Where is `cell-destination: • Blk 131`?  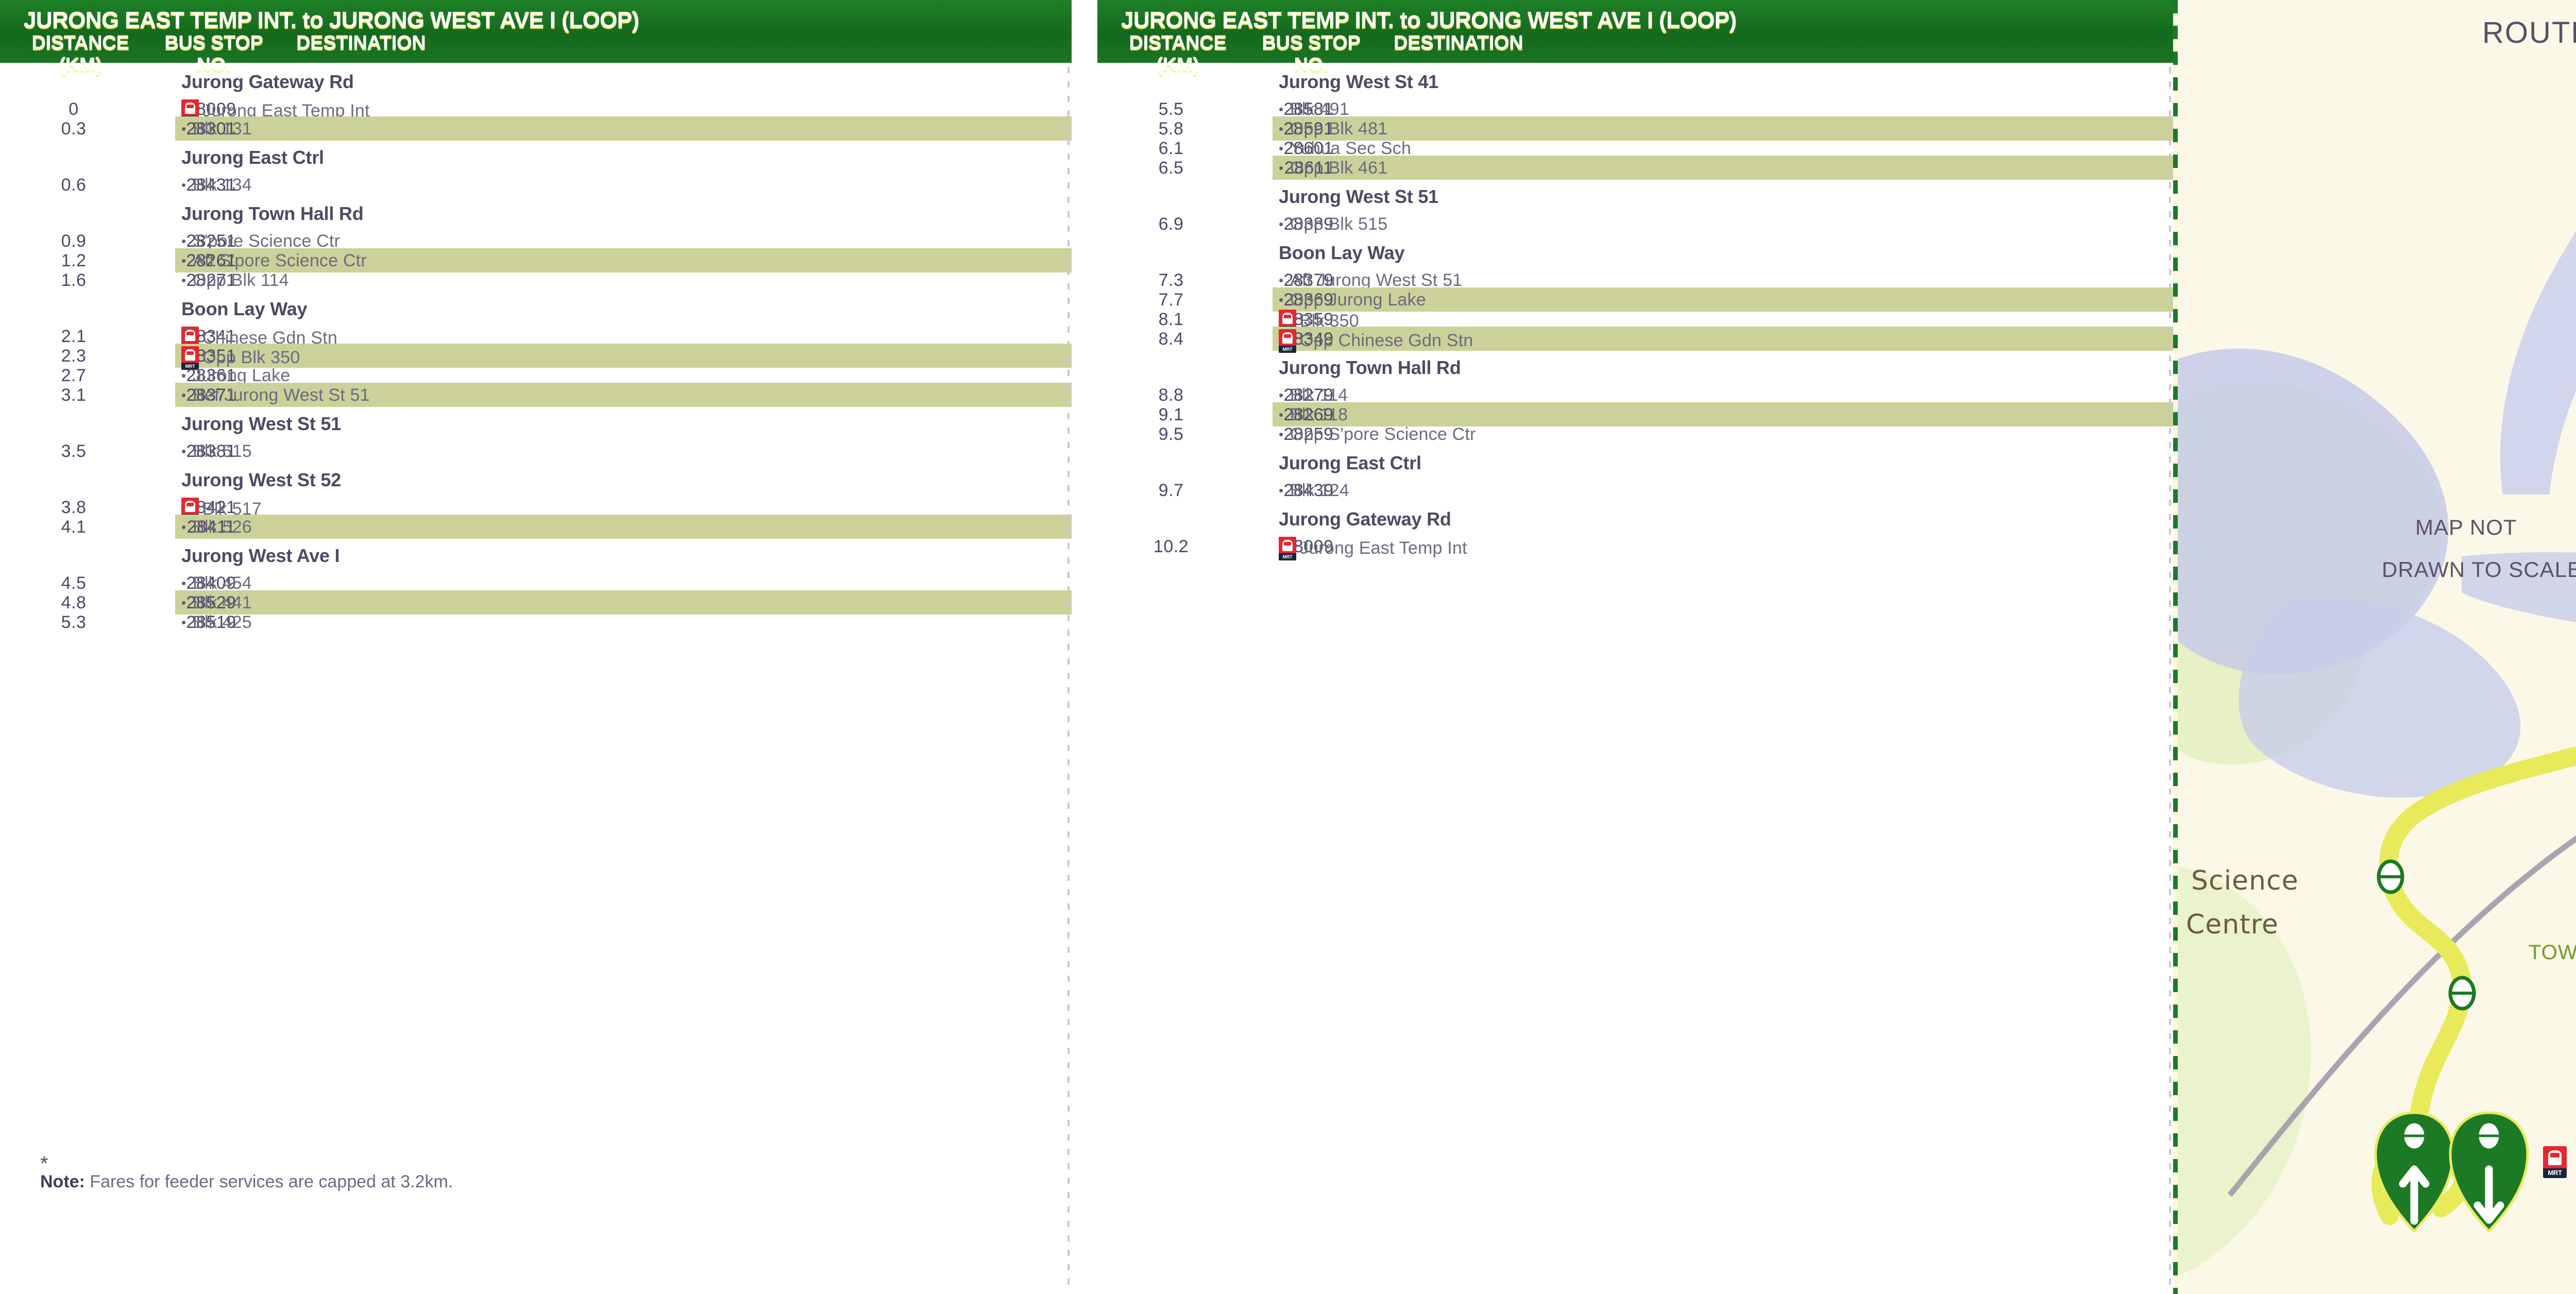
cell-destination: • Blk 131 is located at coordinates (216, 129).